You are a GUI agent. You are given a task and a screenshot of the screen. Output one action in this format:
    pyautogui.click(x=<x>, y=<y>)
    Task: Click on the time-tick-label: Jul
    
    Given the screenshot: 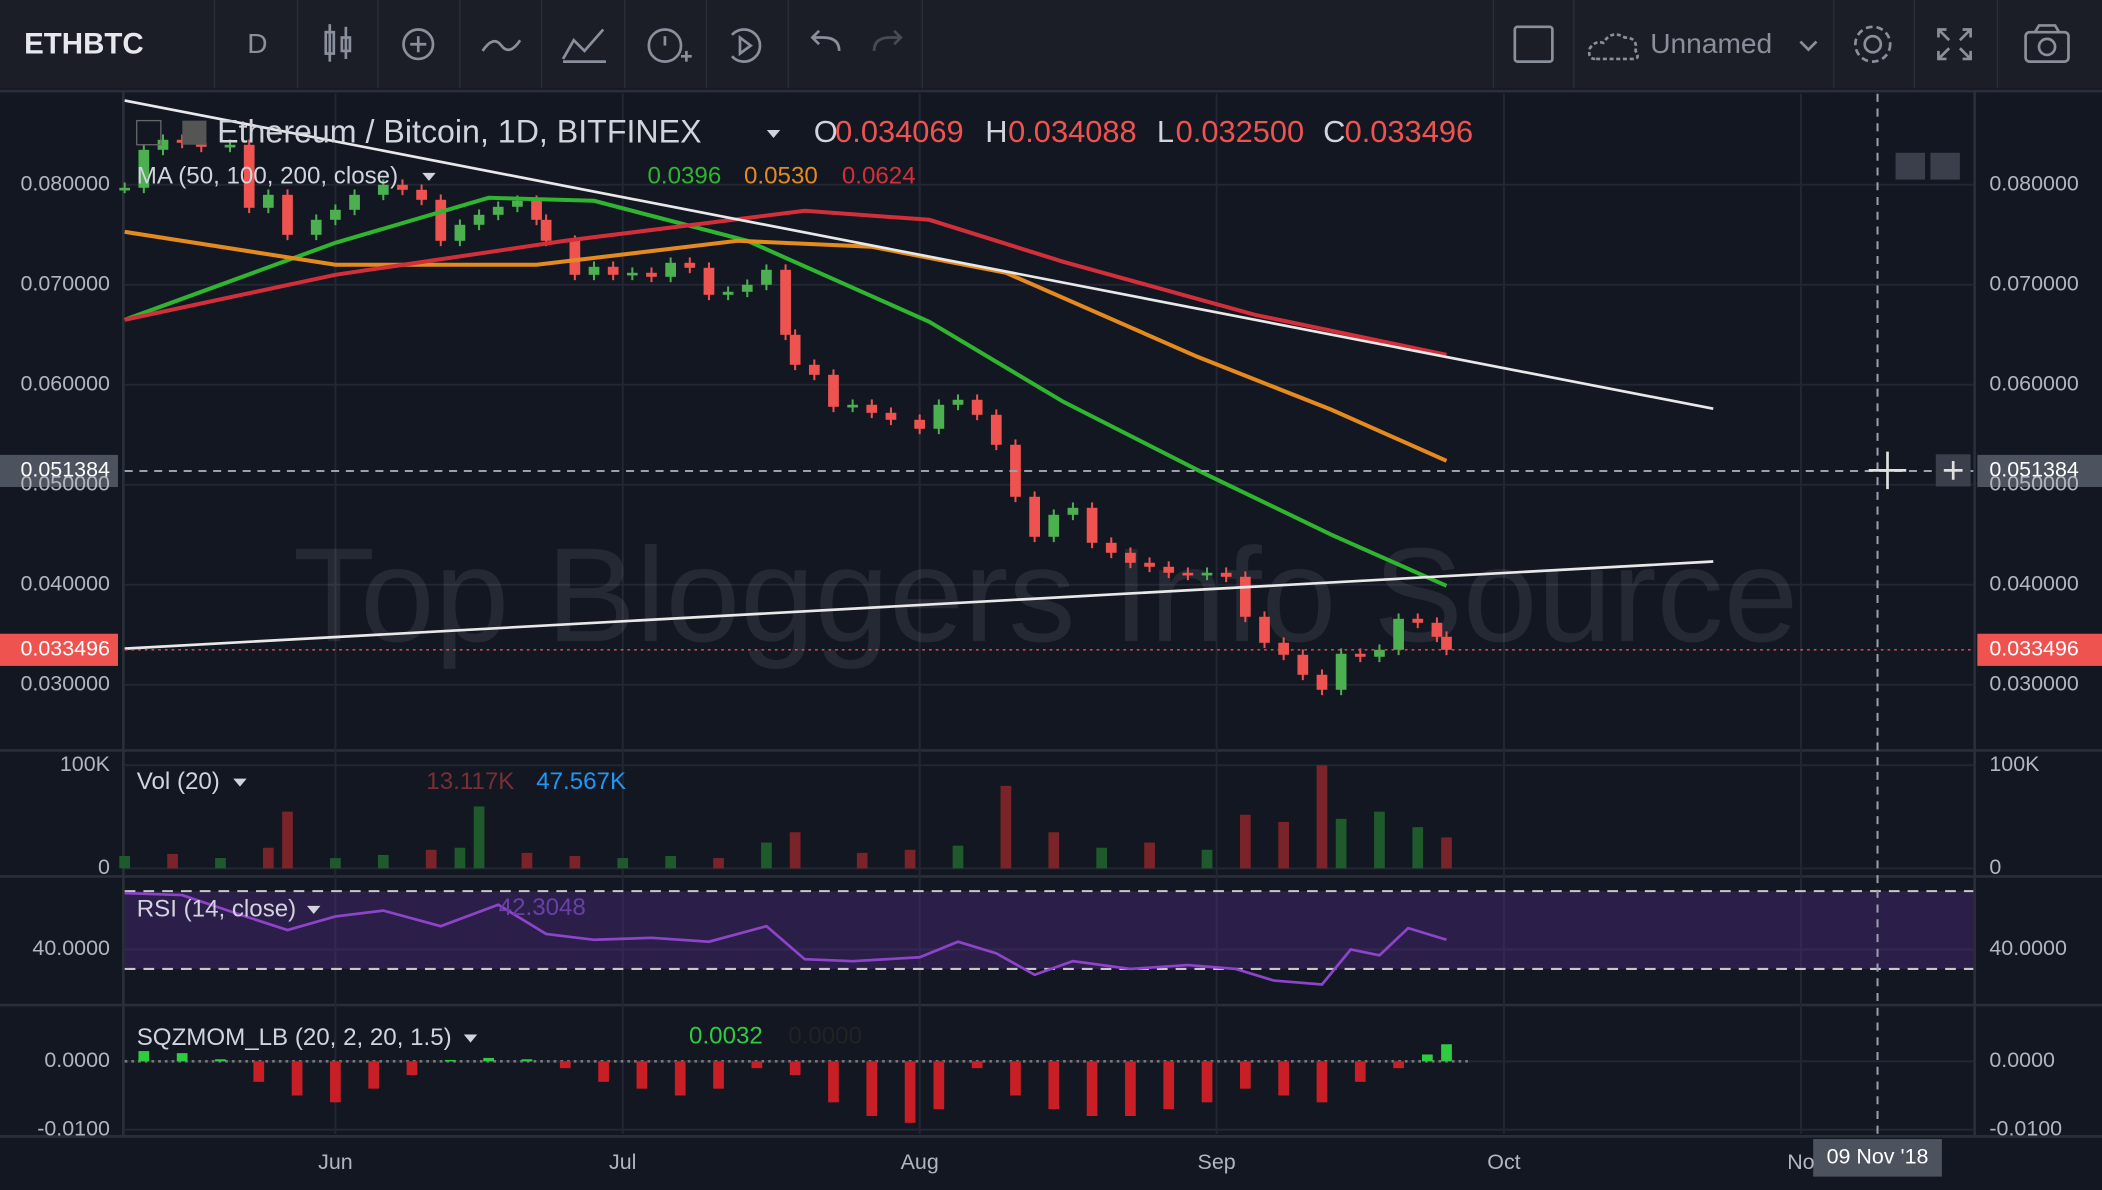 What is the action you would take?
    pyautogui.click(x=622, y=1162)
    